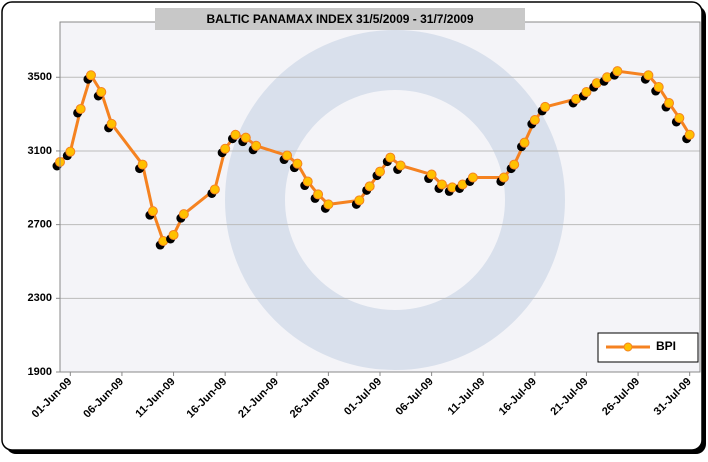 This screenshot has height=462, width=708. What do you see at coordinates (40, 372) in the screenshot?
I see `y-tick-label: 1900` at bounding box center [40, 372].